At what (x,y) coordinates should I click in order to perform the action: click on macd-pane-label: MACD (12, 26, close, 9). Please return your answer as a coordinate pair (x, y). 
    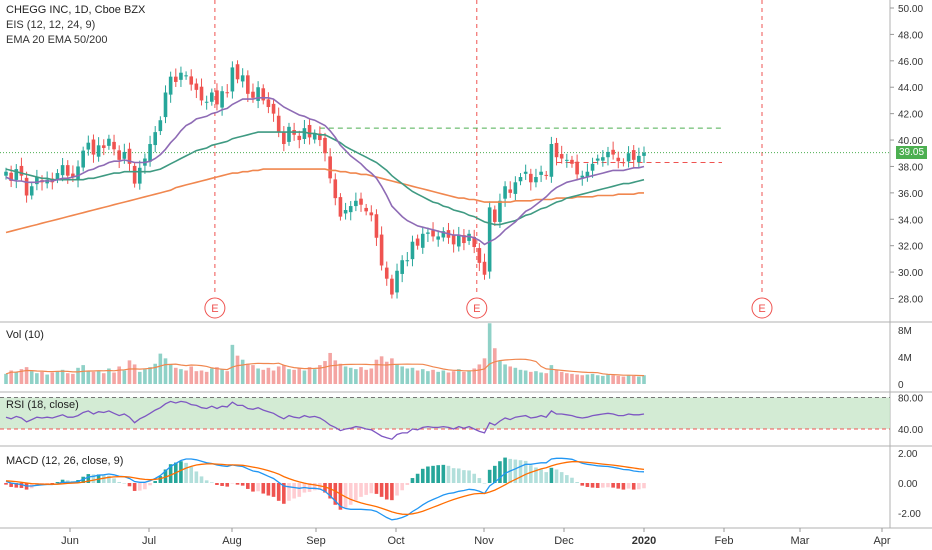
    Looking at the image, I should click on (65, 461).